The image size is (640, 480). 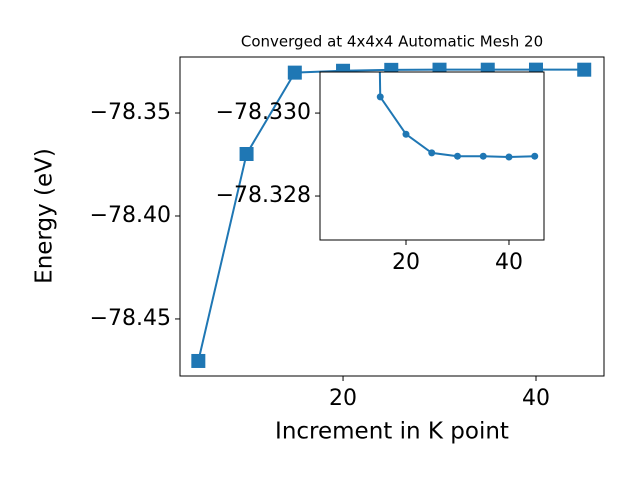 What do you see at coordinates (130, 112) in the screenshot?
I see `y-tick-label: −78.35` at bounding box center [130, 112].